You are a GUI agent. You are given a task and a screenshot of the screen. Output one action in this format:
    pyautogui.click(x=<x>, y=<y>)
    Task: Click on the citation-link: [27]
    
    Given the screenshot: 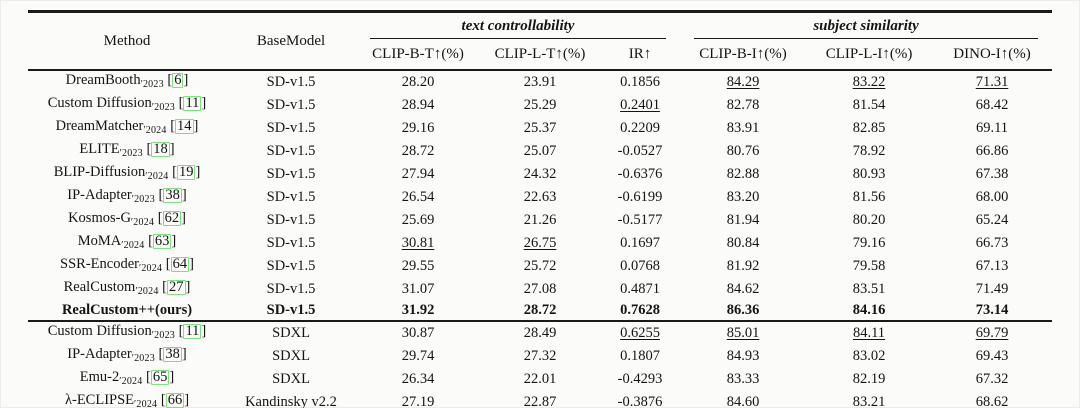 What is the action you would take?
    pyautogui.click(x=176, y=287)
    